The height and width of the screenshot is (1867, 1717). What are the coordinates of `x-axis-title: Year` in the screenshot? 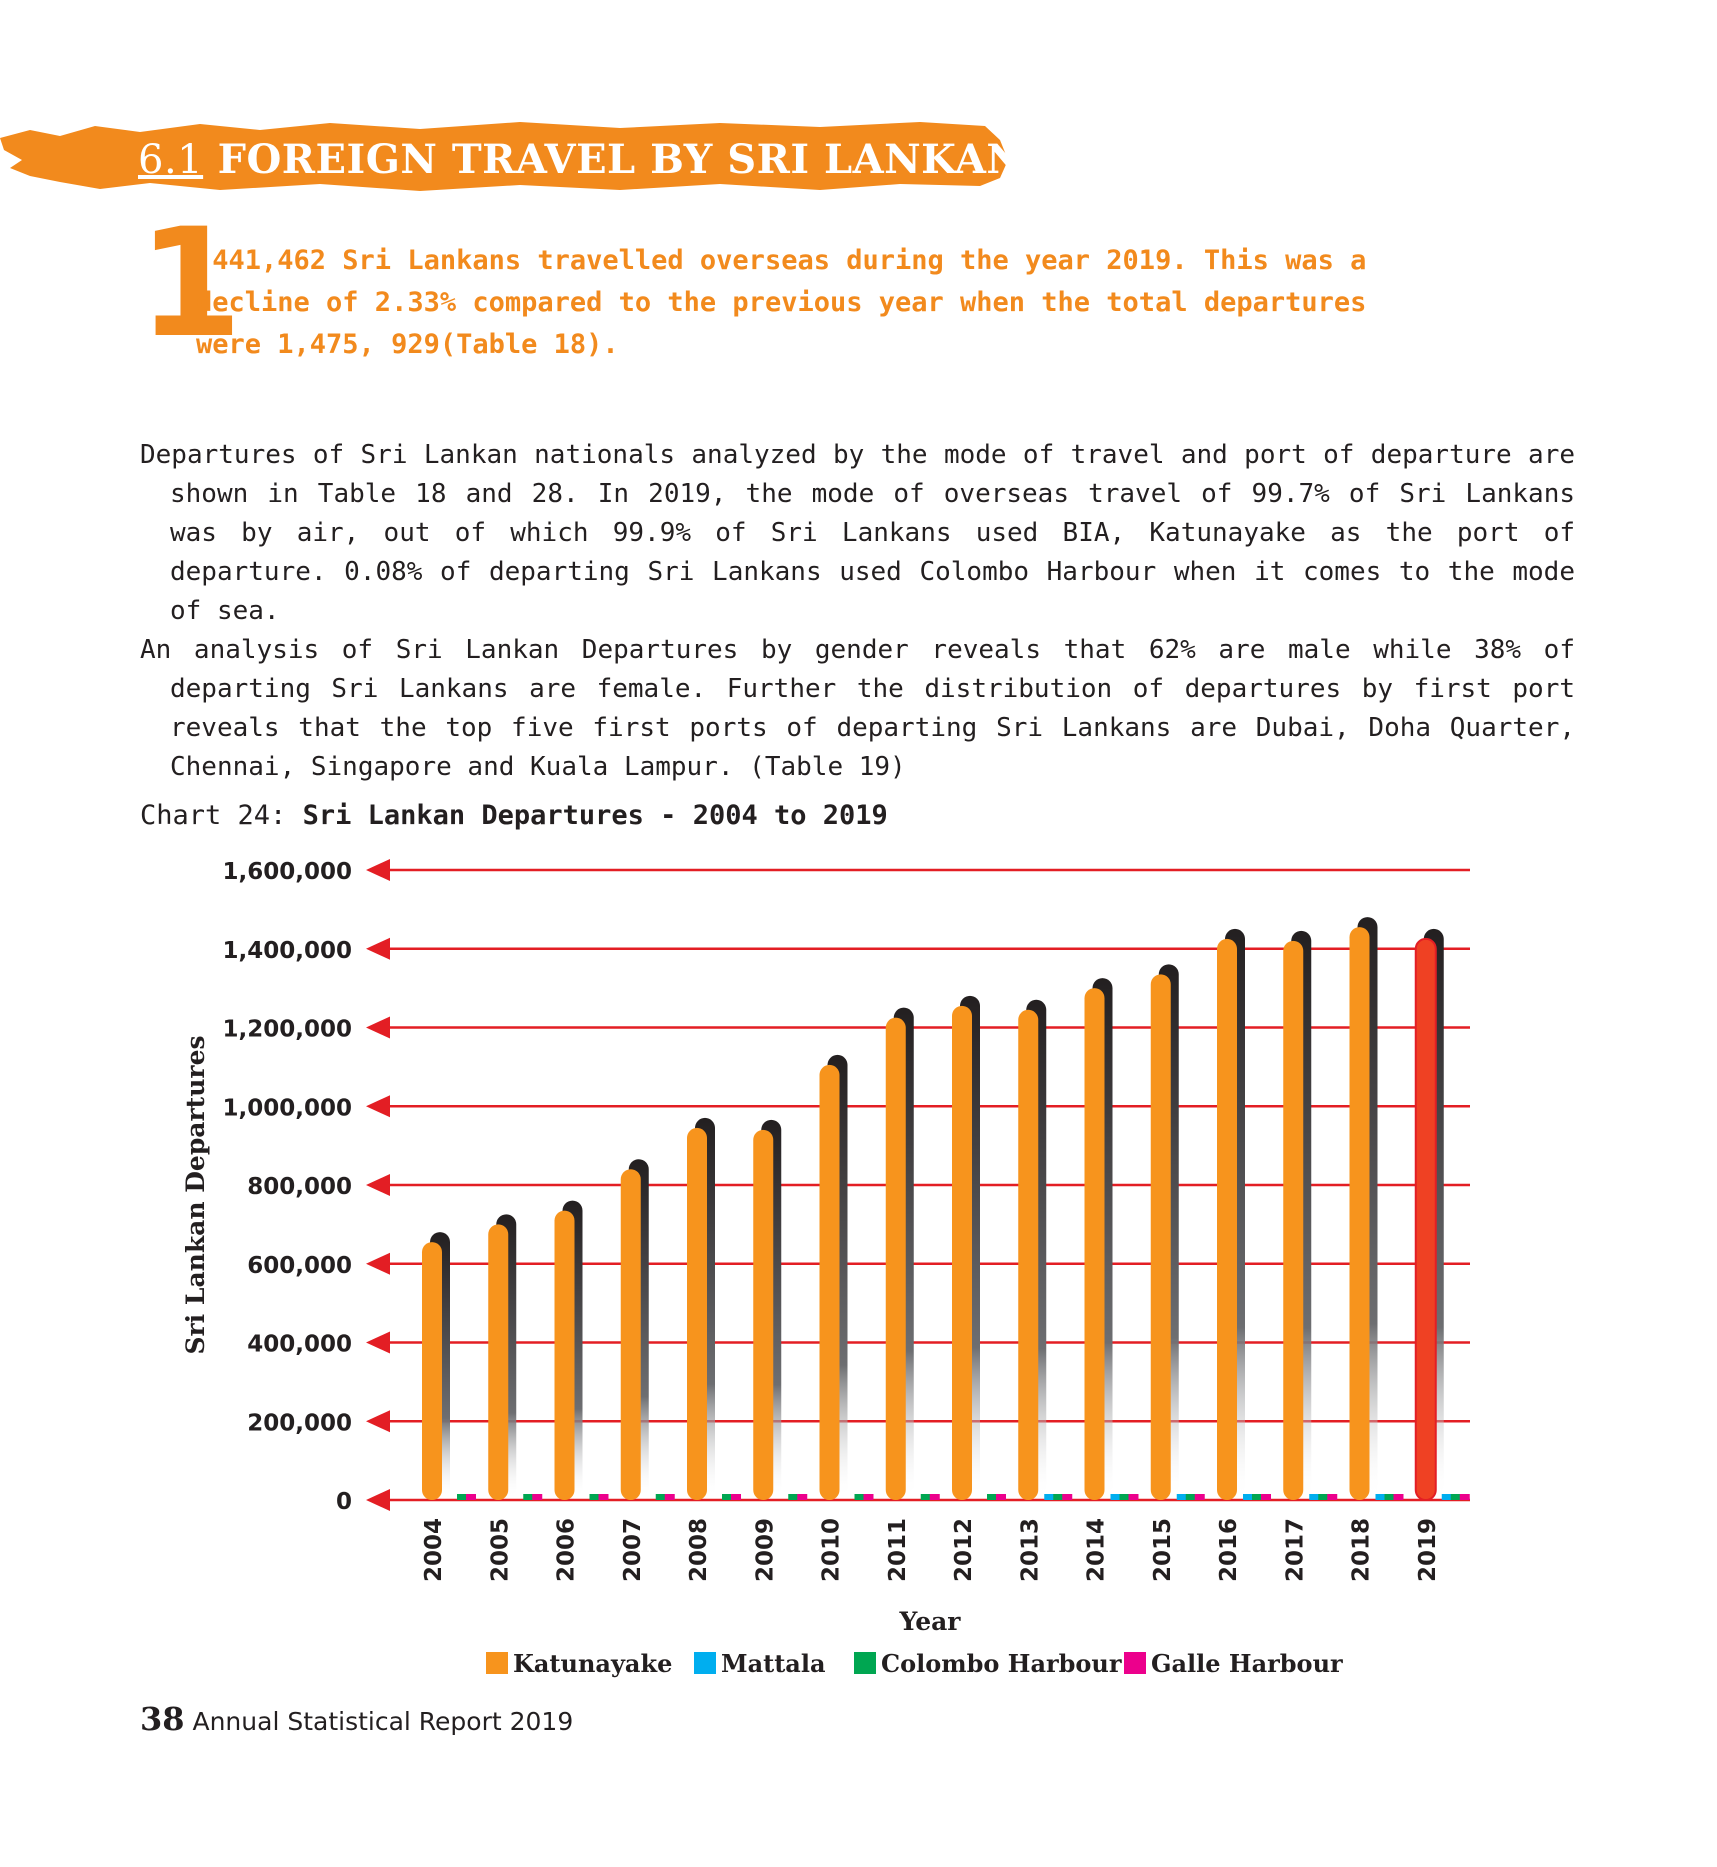 It's located at (930, 1621).